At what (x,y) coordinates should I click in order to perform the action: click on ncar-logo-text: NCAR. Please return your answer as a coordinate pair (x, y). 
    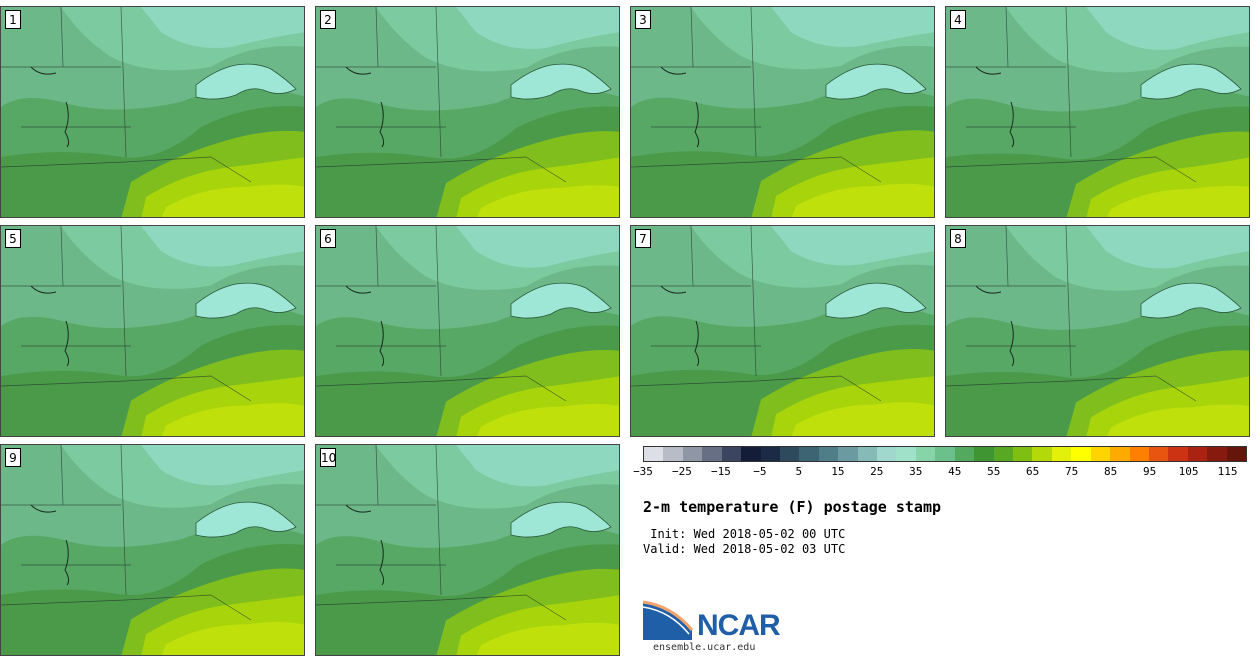
    Looking at the image, I should click on (739, 625).